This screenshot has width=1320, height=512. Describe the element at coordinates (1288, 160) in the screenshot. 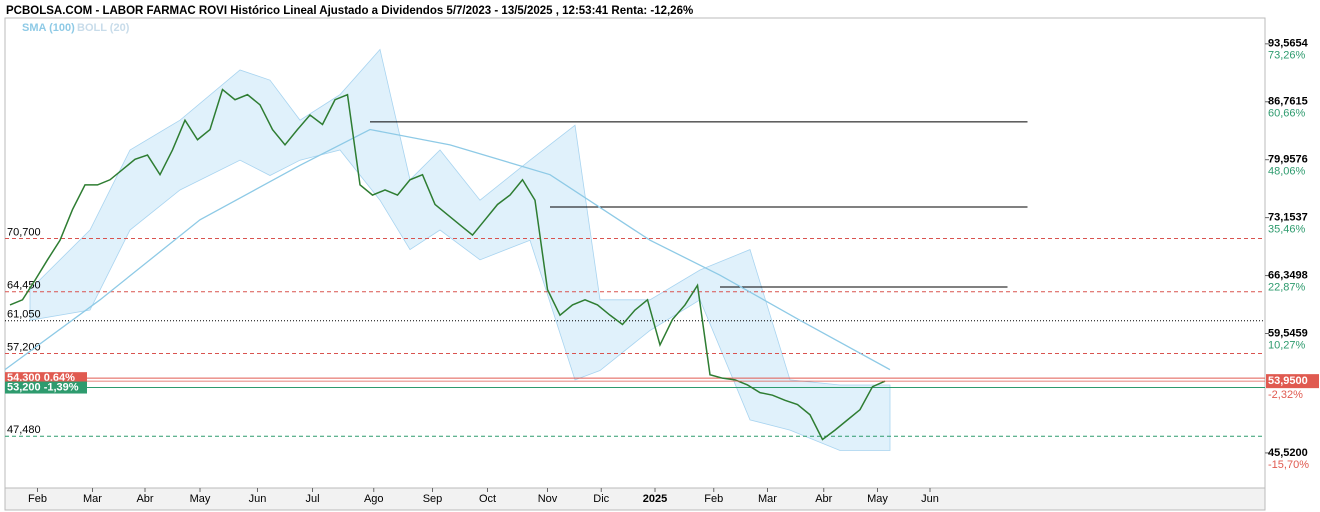

I see `y-tick-label: 79,9576` at that location.